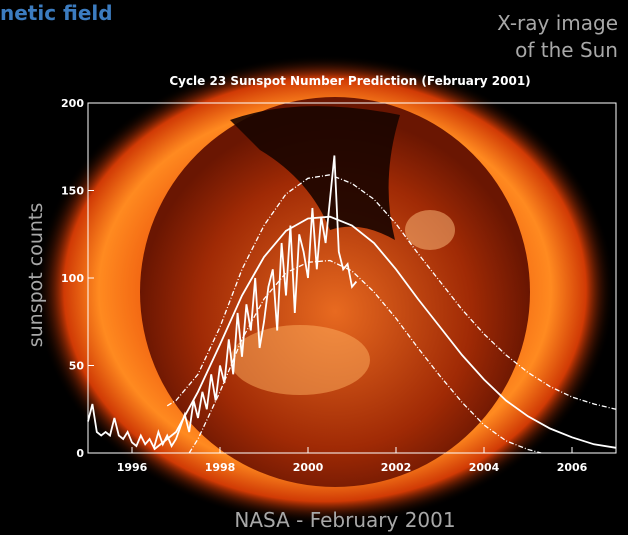  Describe the element at coordinates (566, 50) in the screenshot. I see `image-label: of the Sun` at that location.